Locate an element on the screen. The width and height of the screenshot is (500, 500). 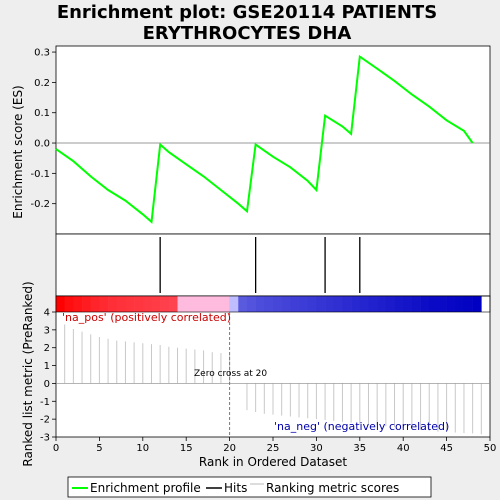
x-tick-label: 15 is located at coordinates (186, 448).